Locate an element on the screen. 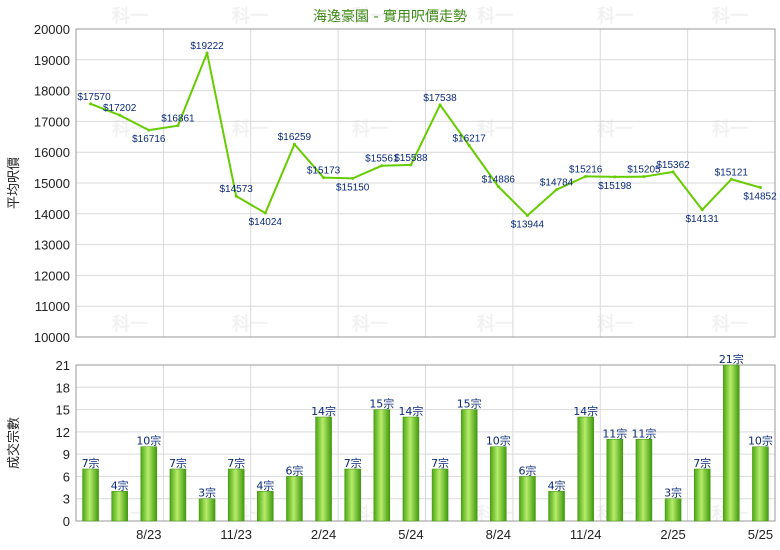 This screenshot has width=780, height=550. price-tick-label: 13000 is located at coordinates (52, 245).